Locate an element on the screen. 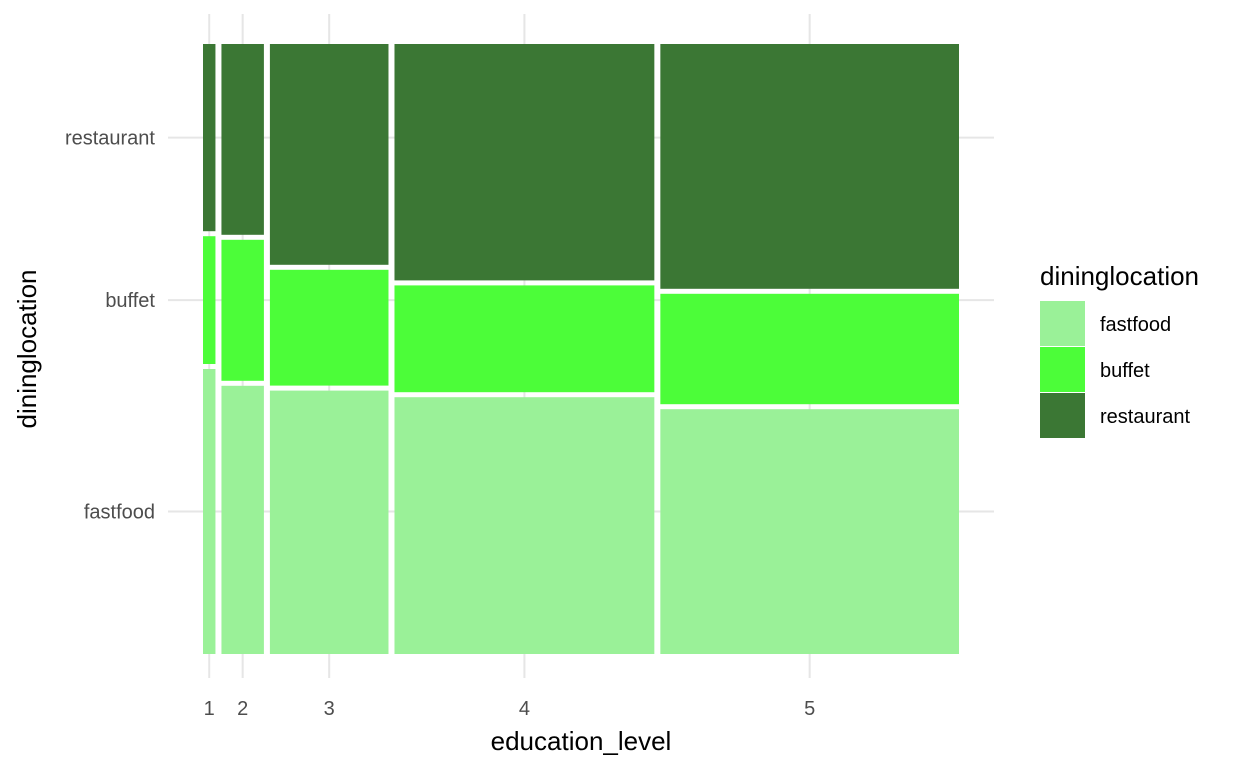 The width and height of the screenshot is (1248, 768). y-axis-title: dininglocation is located at coordinates (27, 348).